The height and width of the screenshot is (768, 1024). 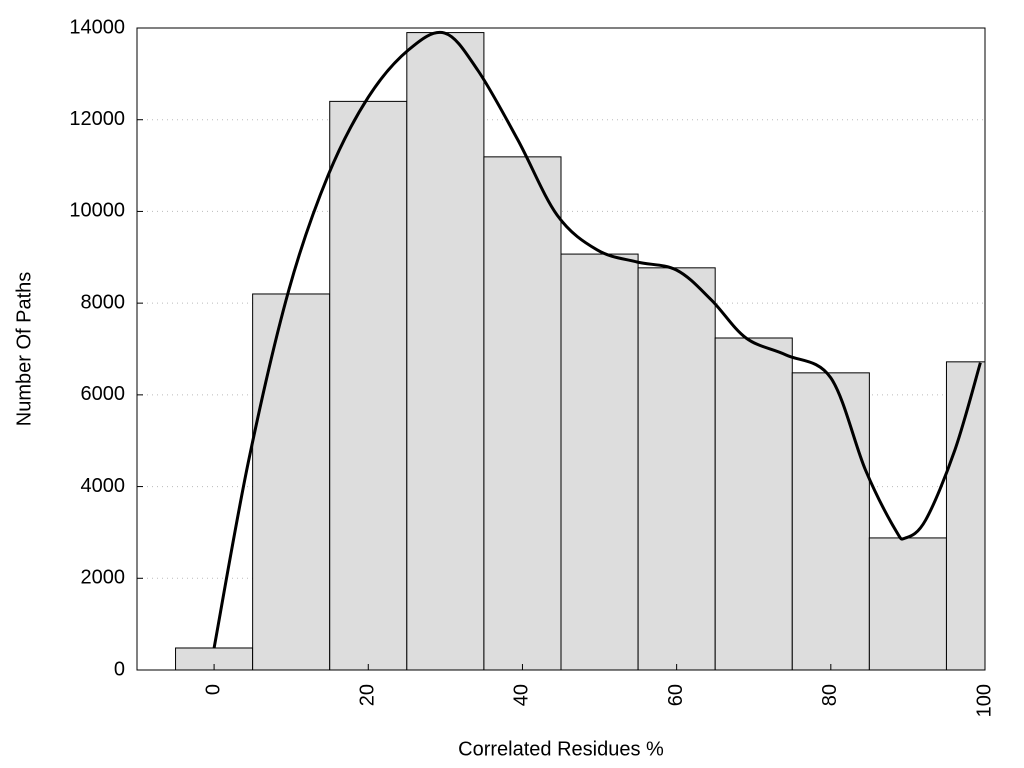 What do you see at coordinates (97, 27) in the screenshot?
I see `y-tick-label: 14000` at bounding box center [97, 27].